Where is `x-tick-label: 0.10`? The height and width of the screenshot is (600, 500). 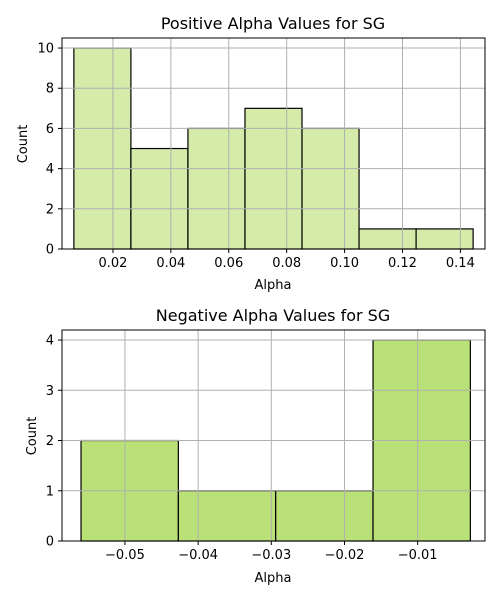 x-tick-label: 0.10 is located at coordinates (344, 263).